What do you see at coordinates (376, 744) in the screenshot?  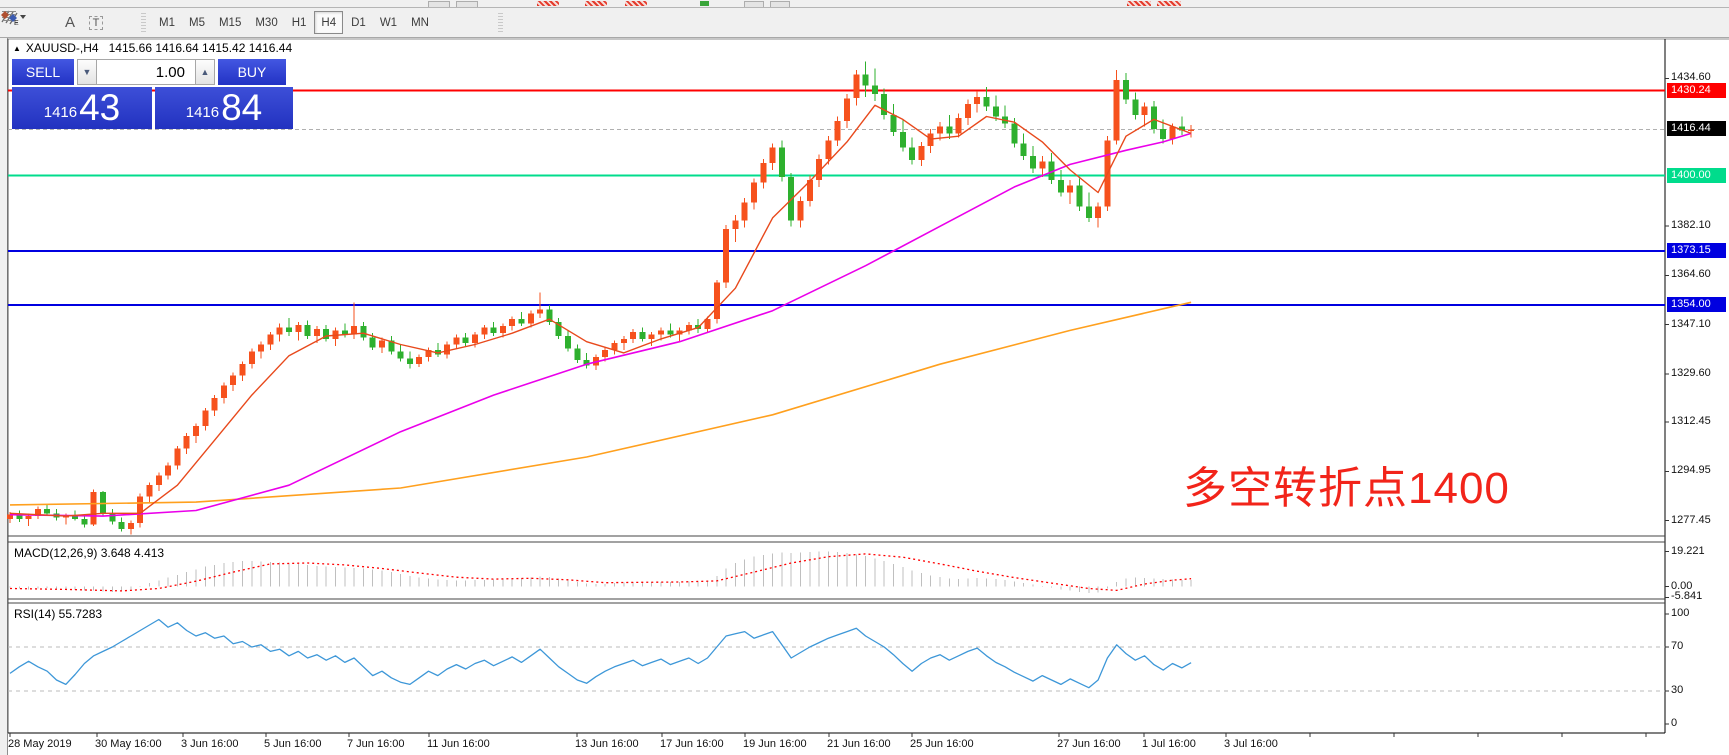 I see `time-axis-label: 7 Jun 16:00` at bounding box center [376, 744].